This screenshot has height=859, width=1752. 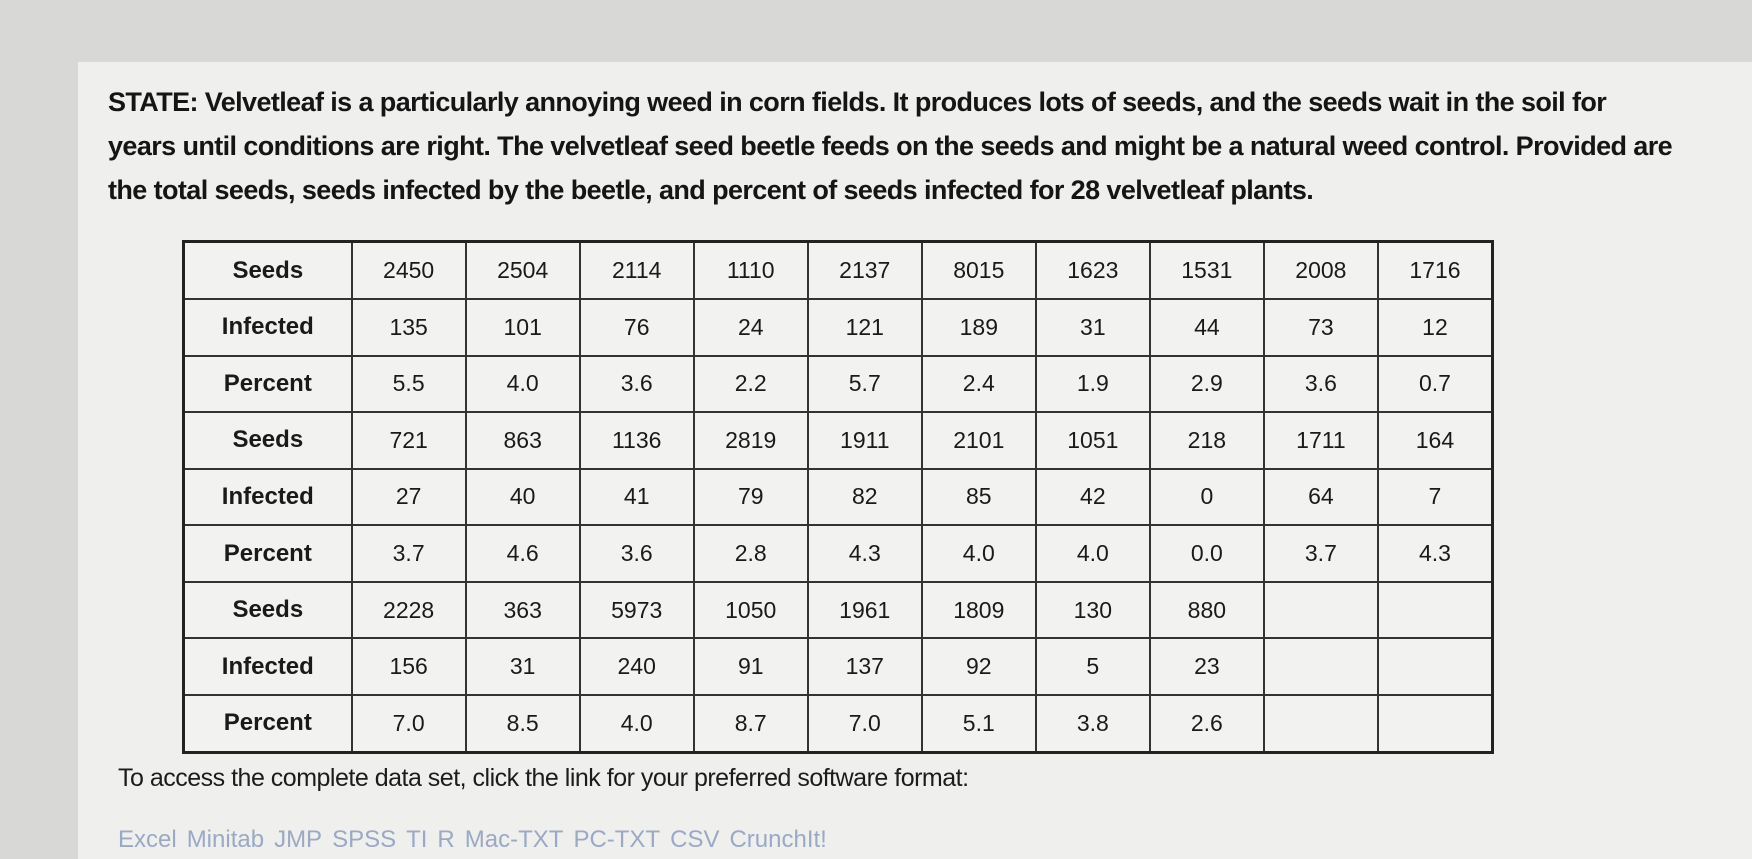 What do you see at coordinates (636, 270) in the screenshot?
I see `table-cell: 2114` at bounding box center [636, 270].